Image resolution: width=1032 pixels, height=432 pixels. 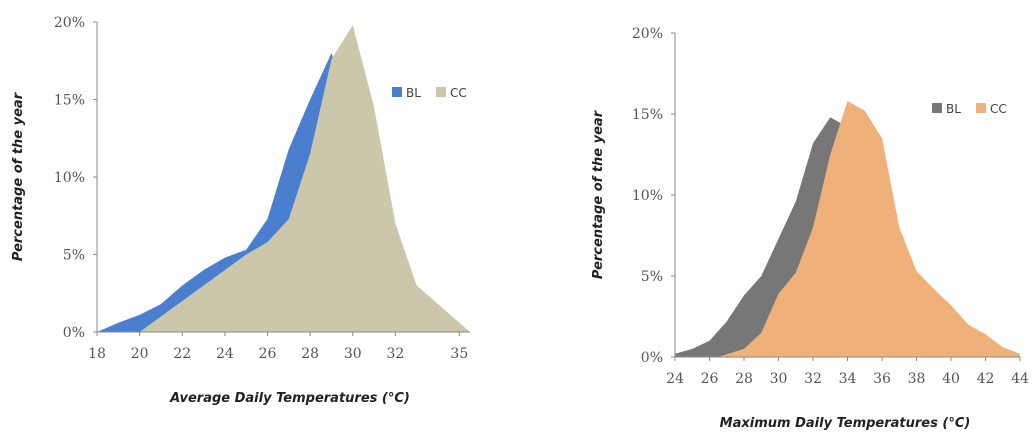 What do you see at coordinates (882, 379) in the screenshot?
I see `right-x-tick-label: 36` at bounding box center [882, 379].